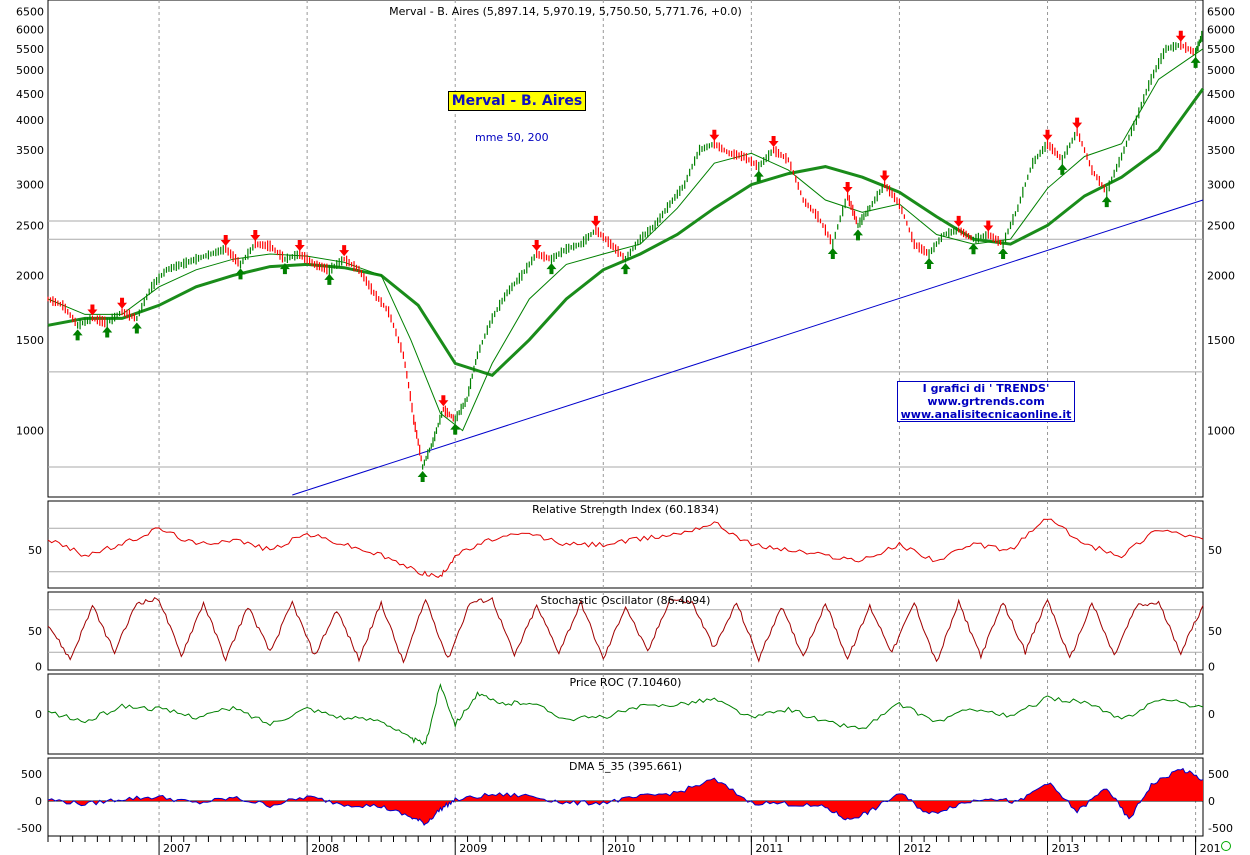 The image size is (1250, 855). What do you see at coordinates (1066, 848) in the screenshot?
I see `x-tick-label: 2013` at bounding box center [1066, 848].